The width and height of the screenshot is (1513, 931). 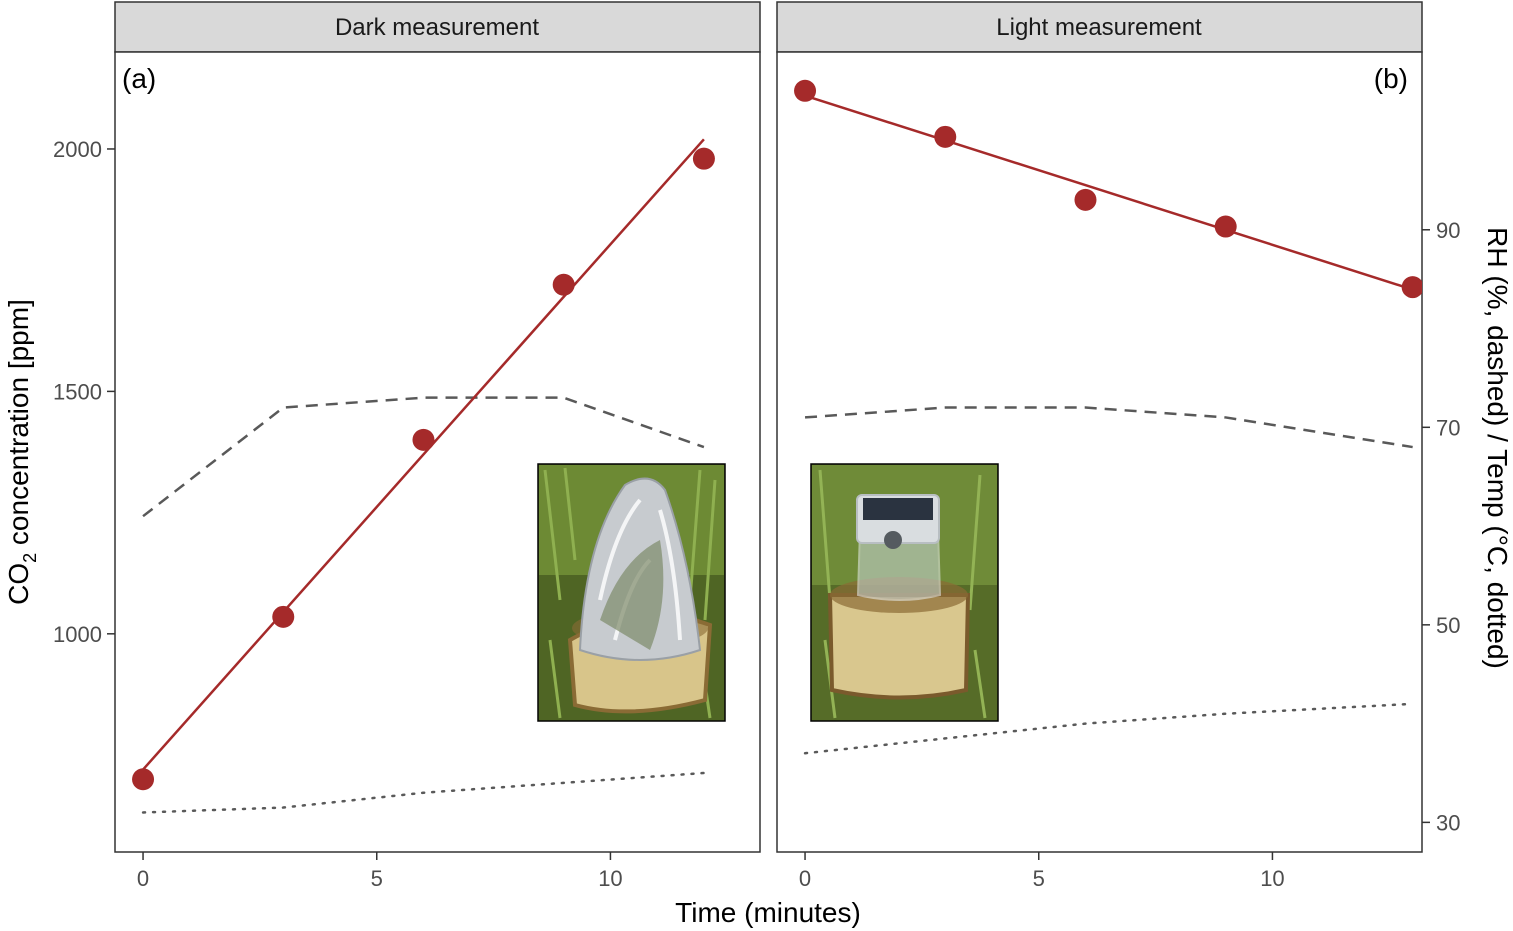 What do you see at coordinates (1391, 78) in the screenshot?
I see `panel-tag-b: (b)` at bounding box center [1391, 78].